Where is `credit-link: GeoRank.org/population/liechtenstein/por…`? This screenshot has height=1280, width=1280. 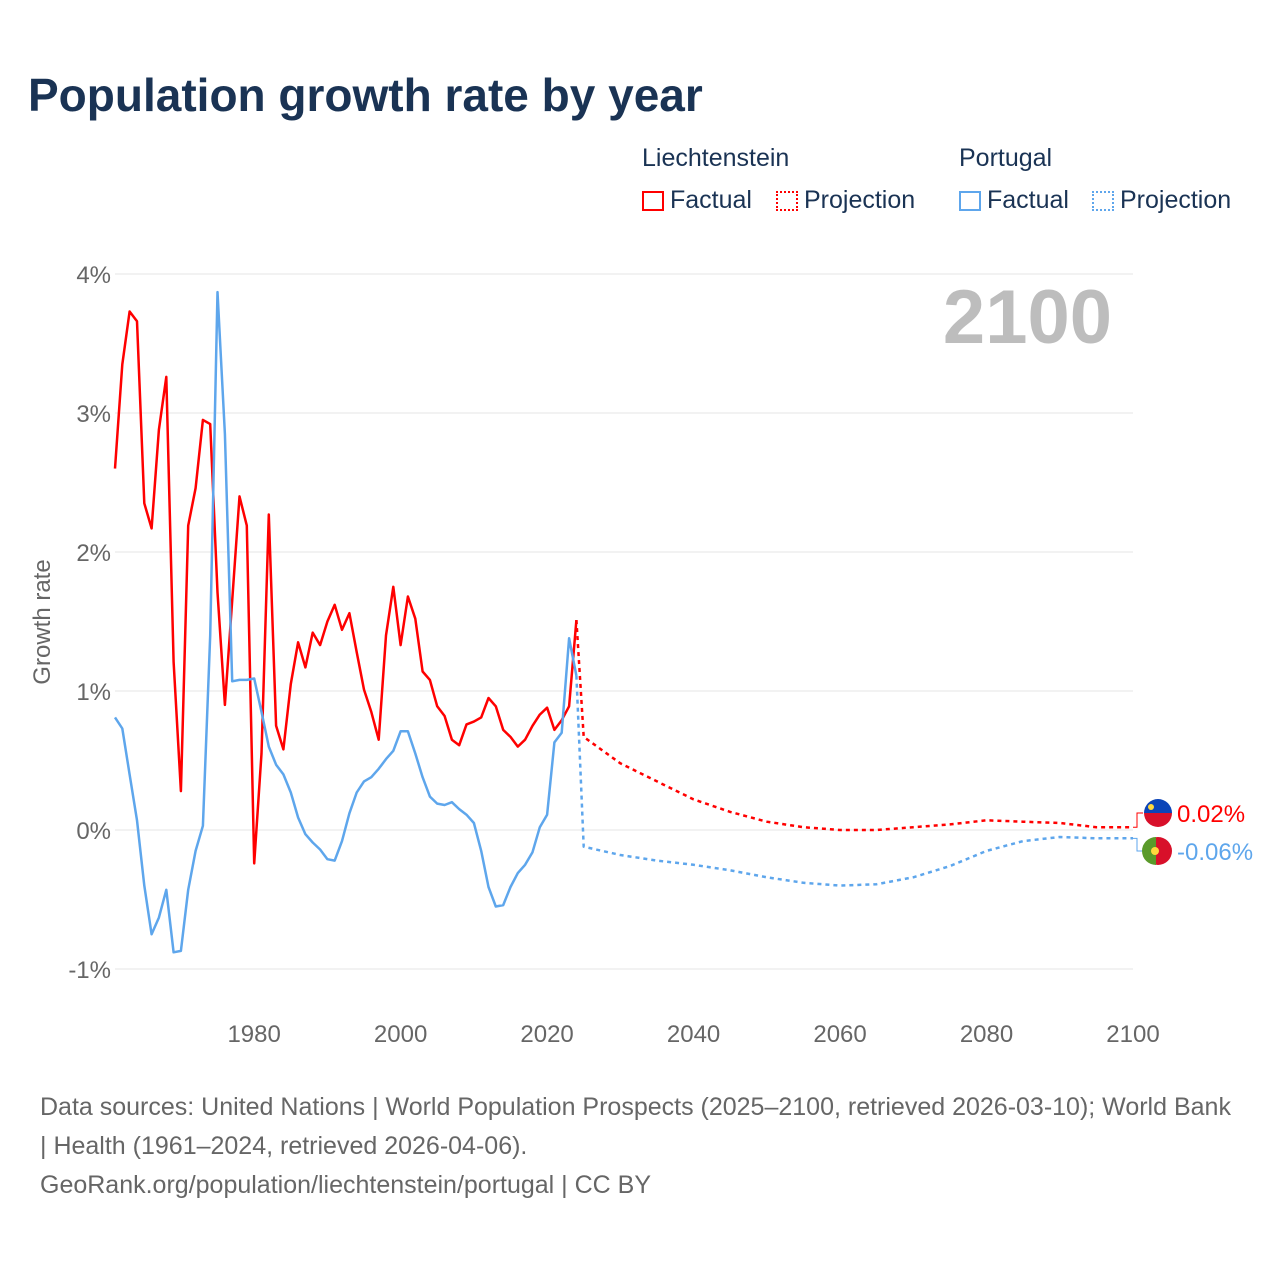 credit-link: GeoRank.org/population/liechtenstein/por… is located at coordinates (346, 1185).